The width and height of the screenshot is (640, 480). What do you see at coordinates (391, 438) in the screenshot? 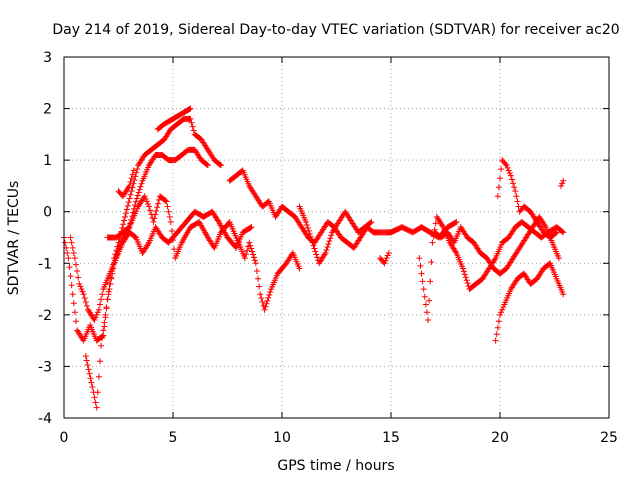
I see `x-tick-label: 15` at bounding box center [391, 438].